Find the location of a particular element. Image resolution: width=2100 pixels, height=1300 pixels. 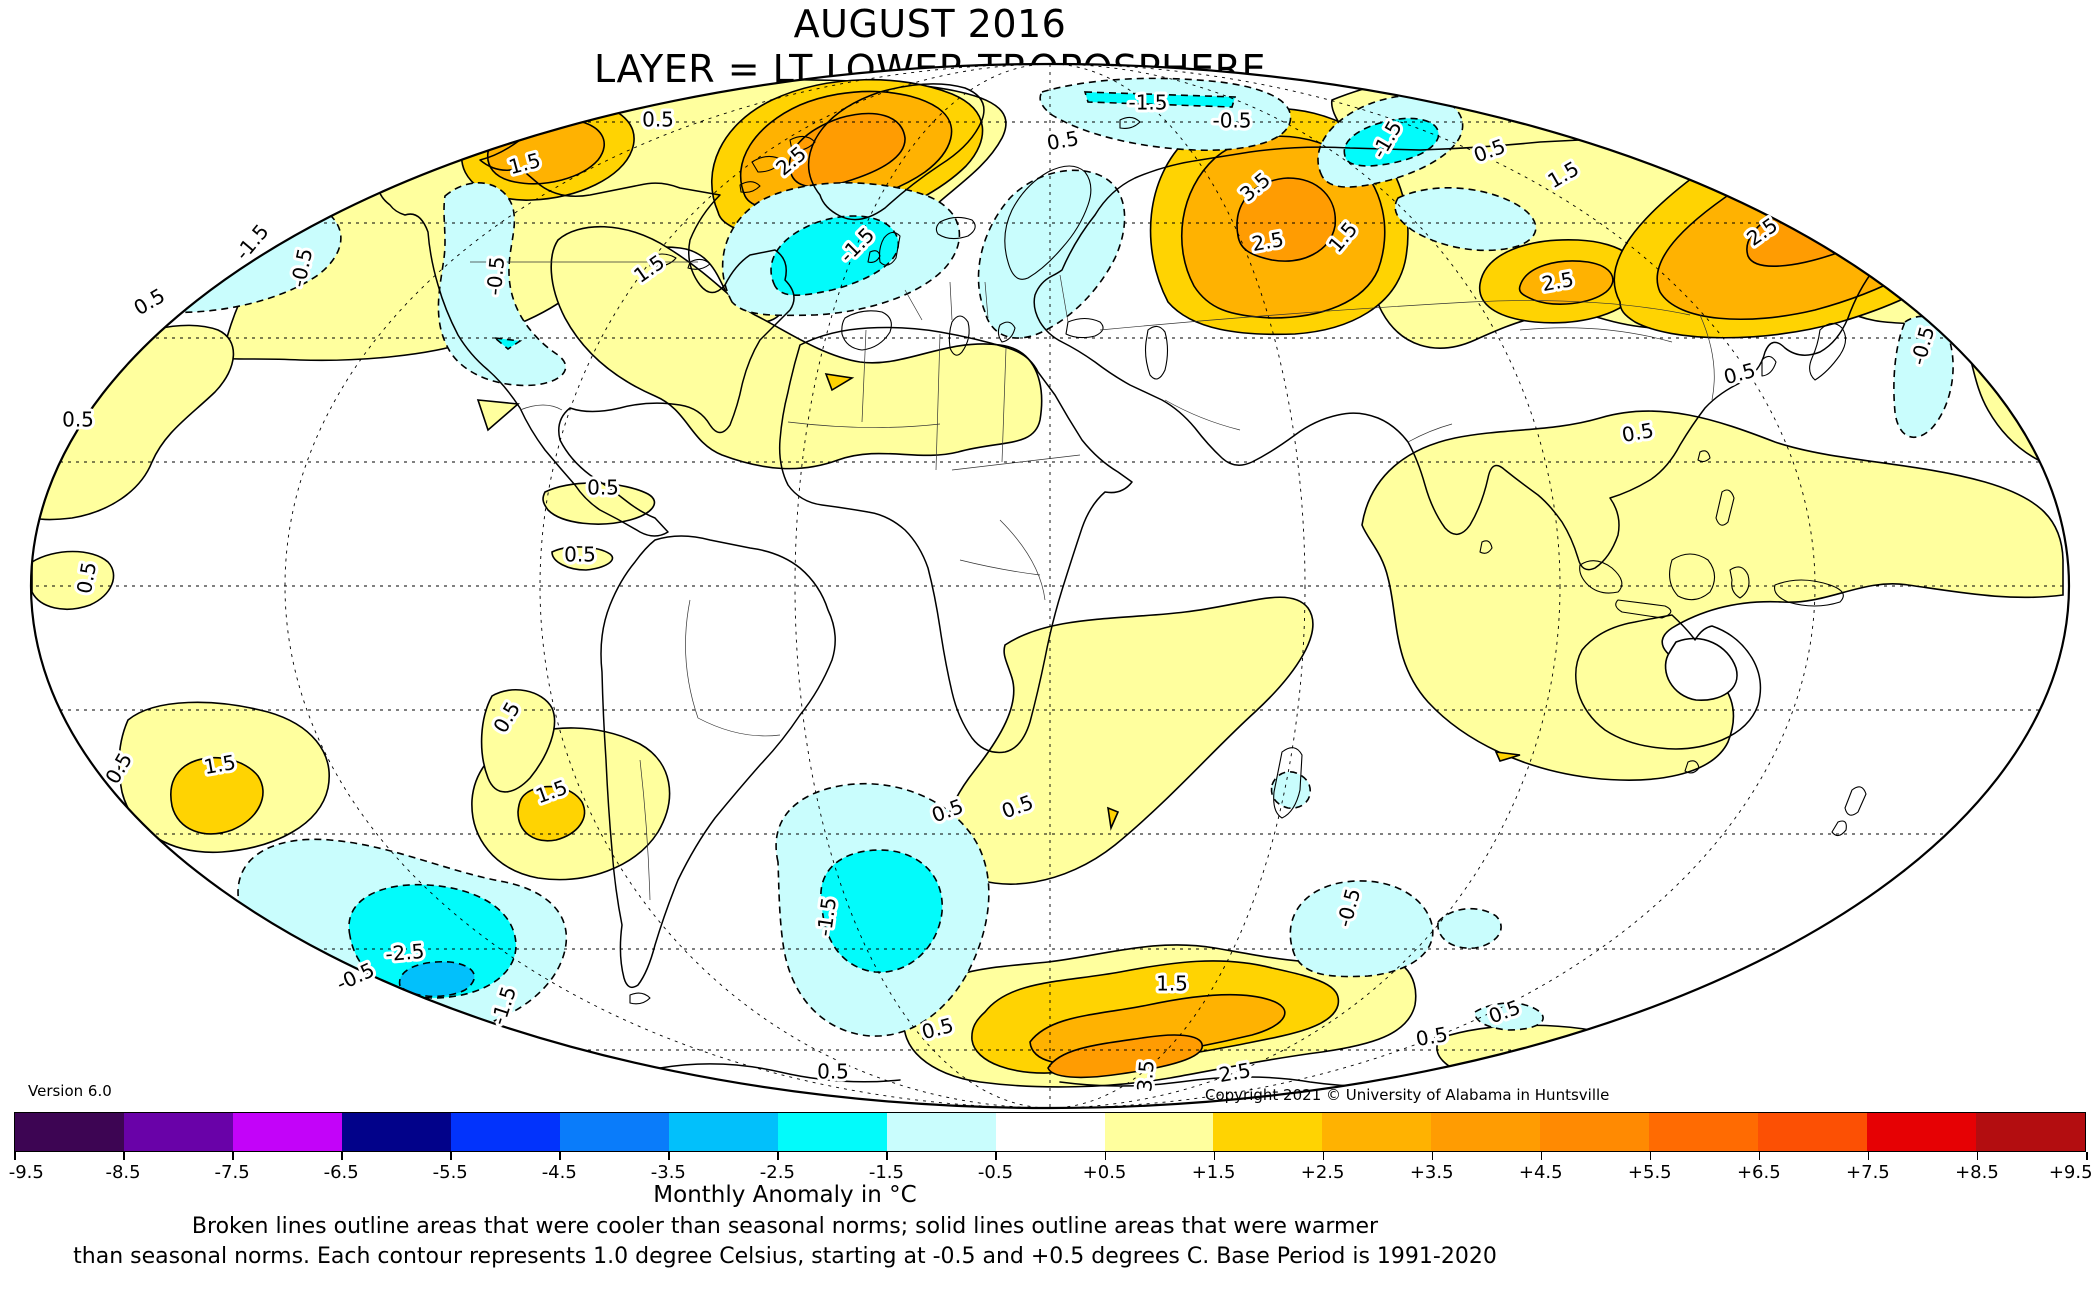

warm-region-bottom-left is located at coordinates (349, 1053).